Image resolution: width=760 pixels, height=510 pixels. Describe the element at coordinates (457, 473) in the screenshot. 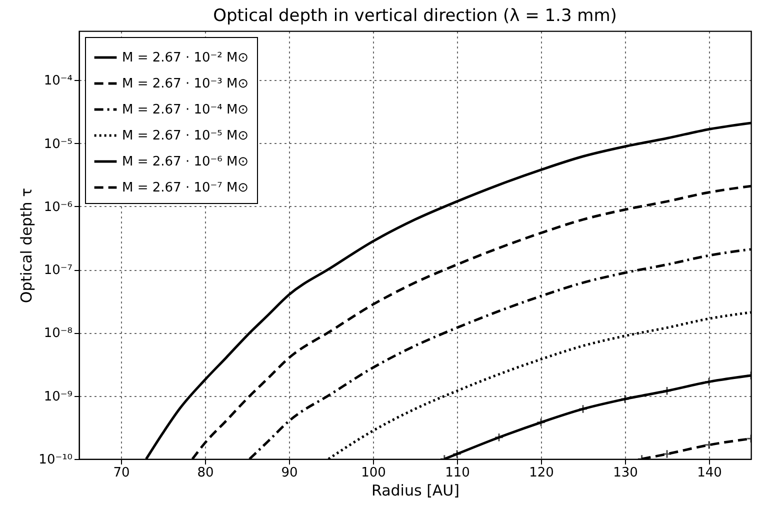

I see `x-tick-label: 110` at that location.